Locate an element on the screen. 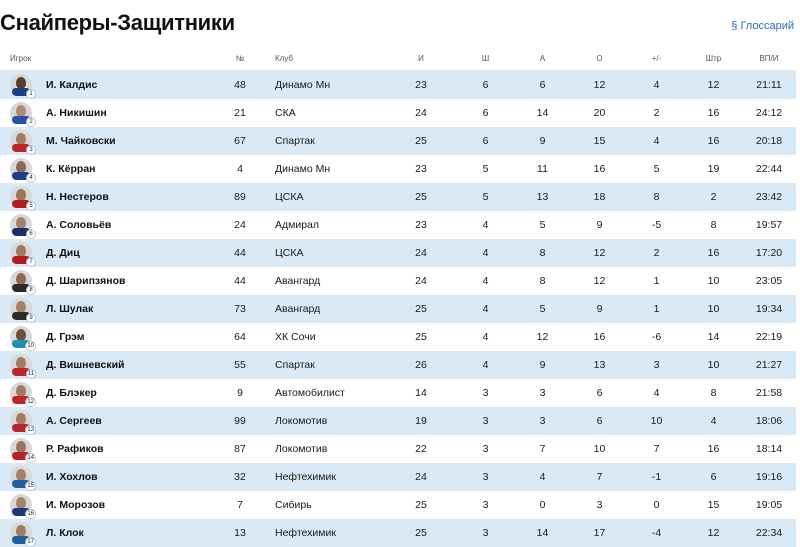 This screenshot has height=547, width=800. player-avatar: 4 is located at coordinates (23, 170).